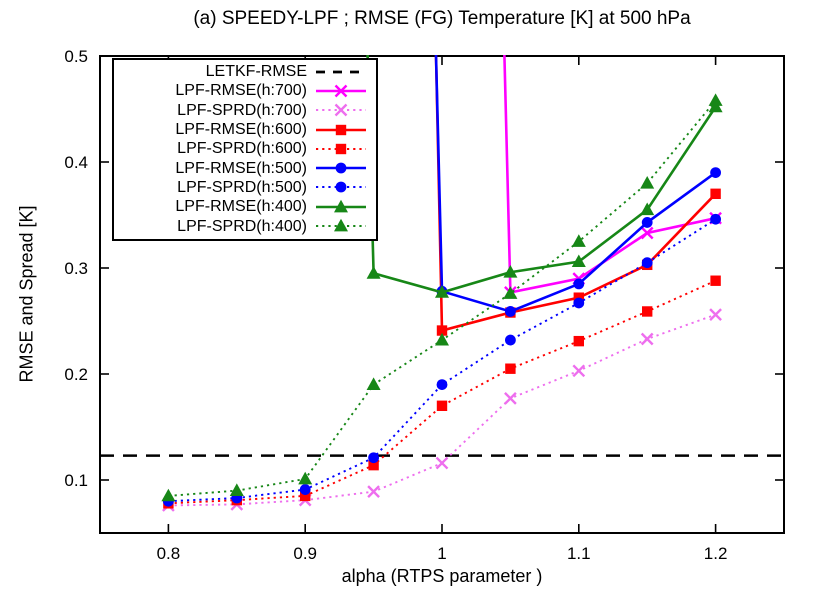 The width and height of the screenshot is (816, 602). I want to click on y-tick-label: 0.2, so click(76, 374).